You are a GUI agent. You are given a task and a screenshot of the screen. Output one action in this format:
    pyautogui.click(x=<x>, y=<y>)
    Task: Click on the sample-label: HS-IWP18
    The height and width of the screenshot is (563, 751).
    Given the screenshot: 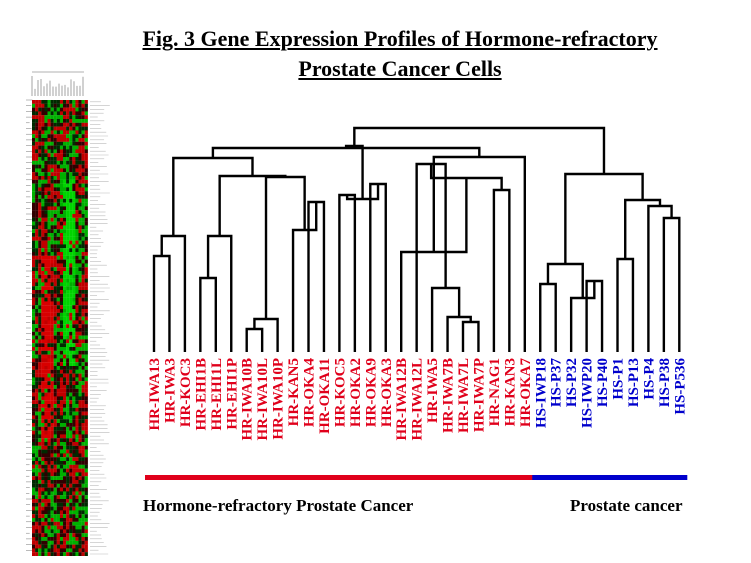 What is the action you would take?
    pyautogui.click(x=541, y=393)
    